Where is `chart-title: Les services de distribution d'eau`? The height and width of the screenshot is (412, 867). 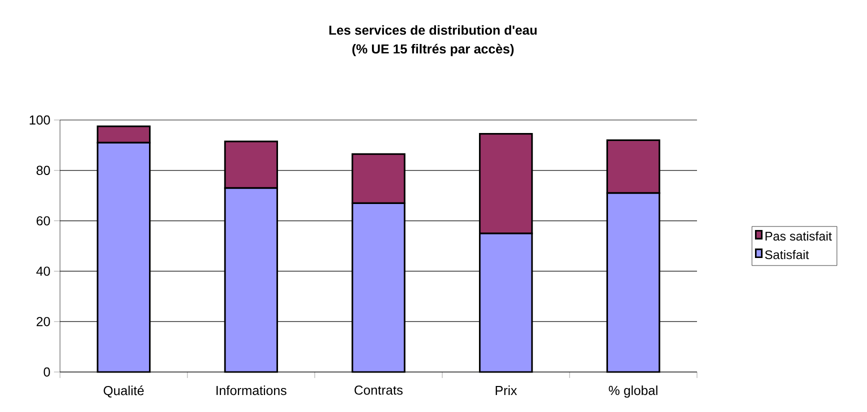 chart-title: Les services de distribution d'eau is located at coordinates (433, 30).